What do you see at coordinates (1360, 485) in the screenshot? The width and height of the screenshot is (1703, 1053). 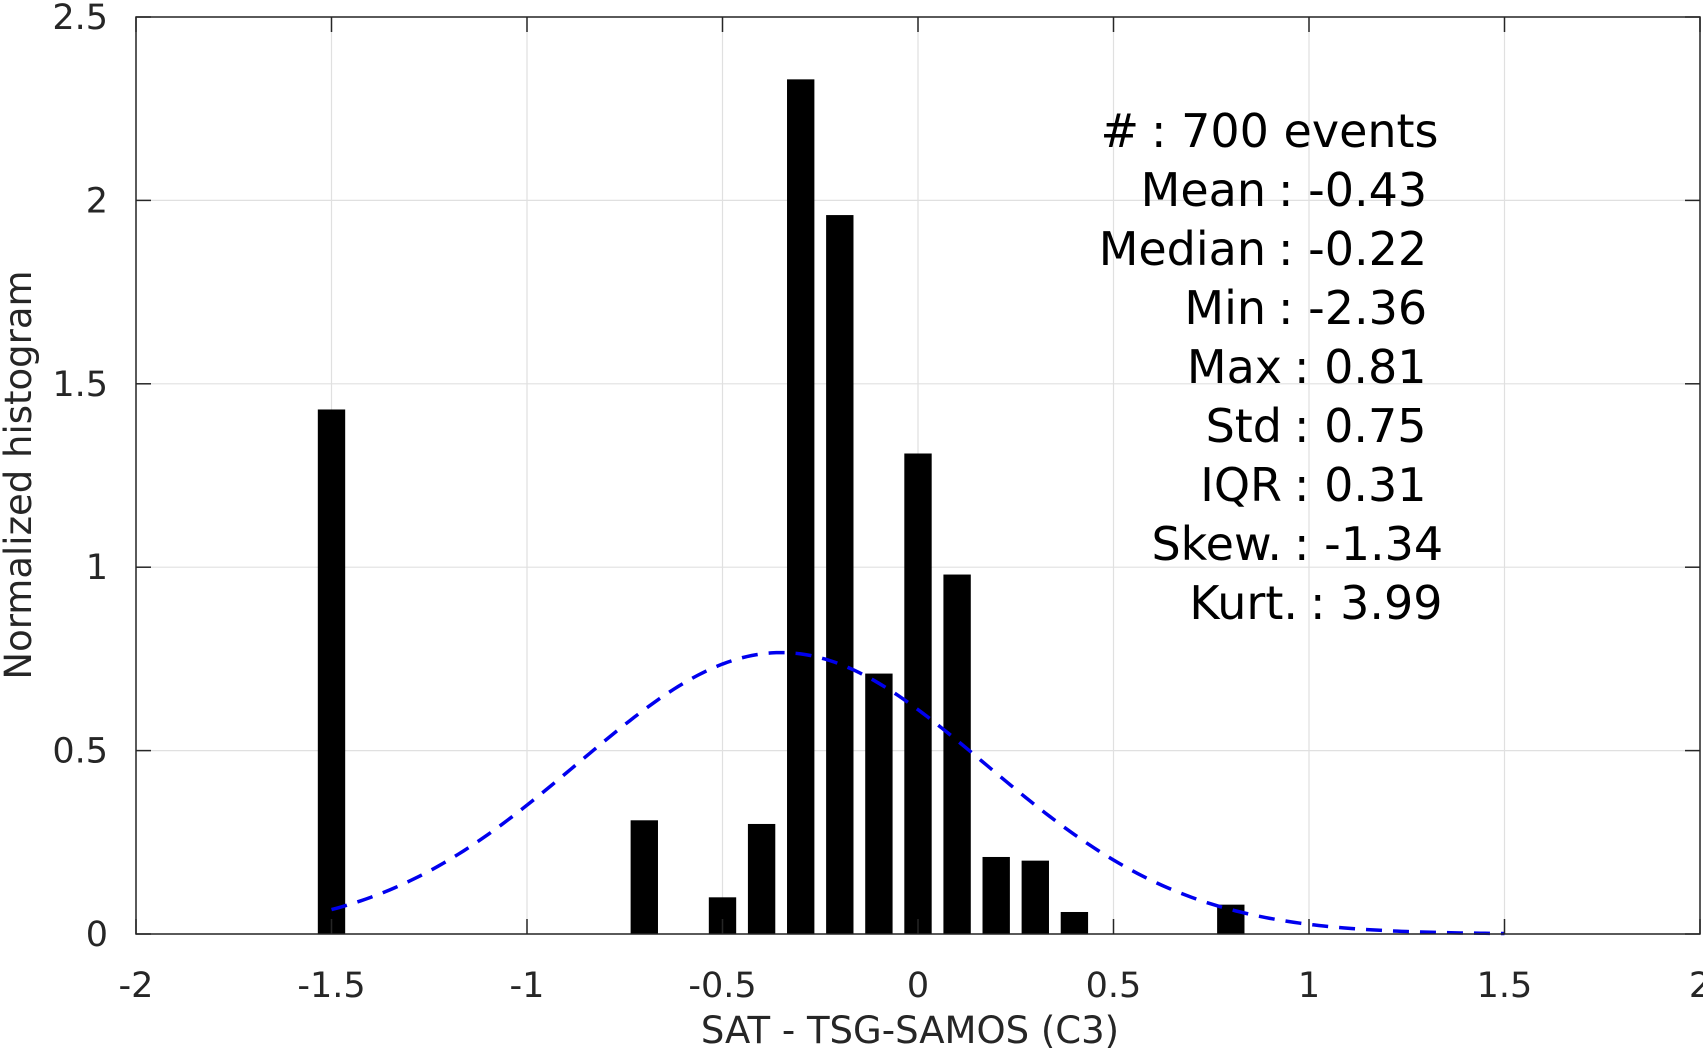 I see `stat-value: : 0.31` at bounding box center [1360, 485].